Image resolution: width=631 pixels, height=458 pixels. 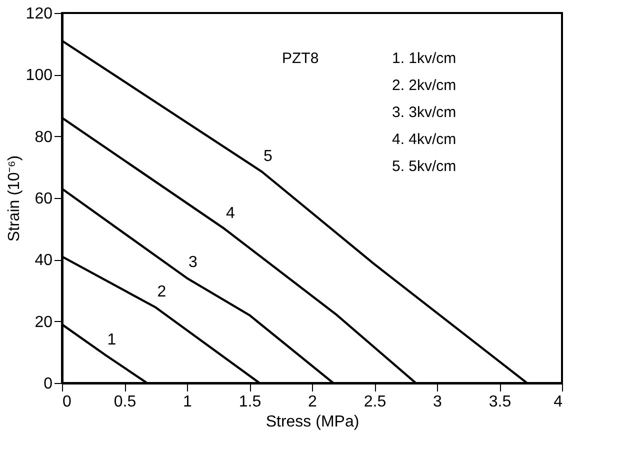 I want to click on annotation: PZT8, so click(x=300, y=58).